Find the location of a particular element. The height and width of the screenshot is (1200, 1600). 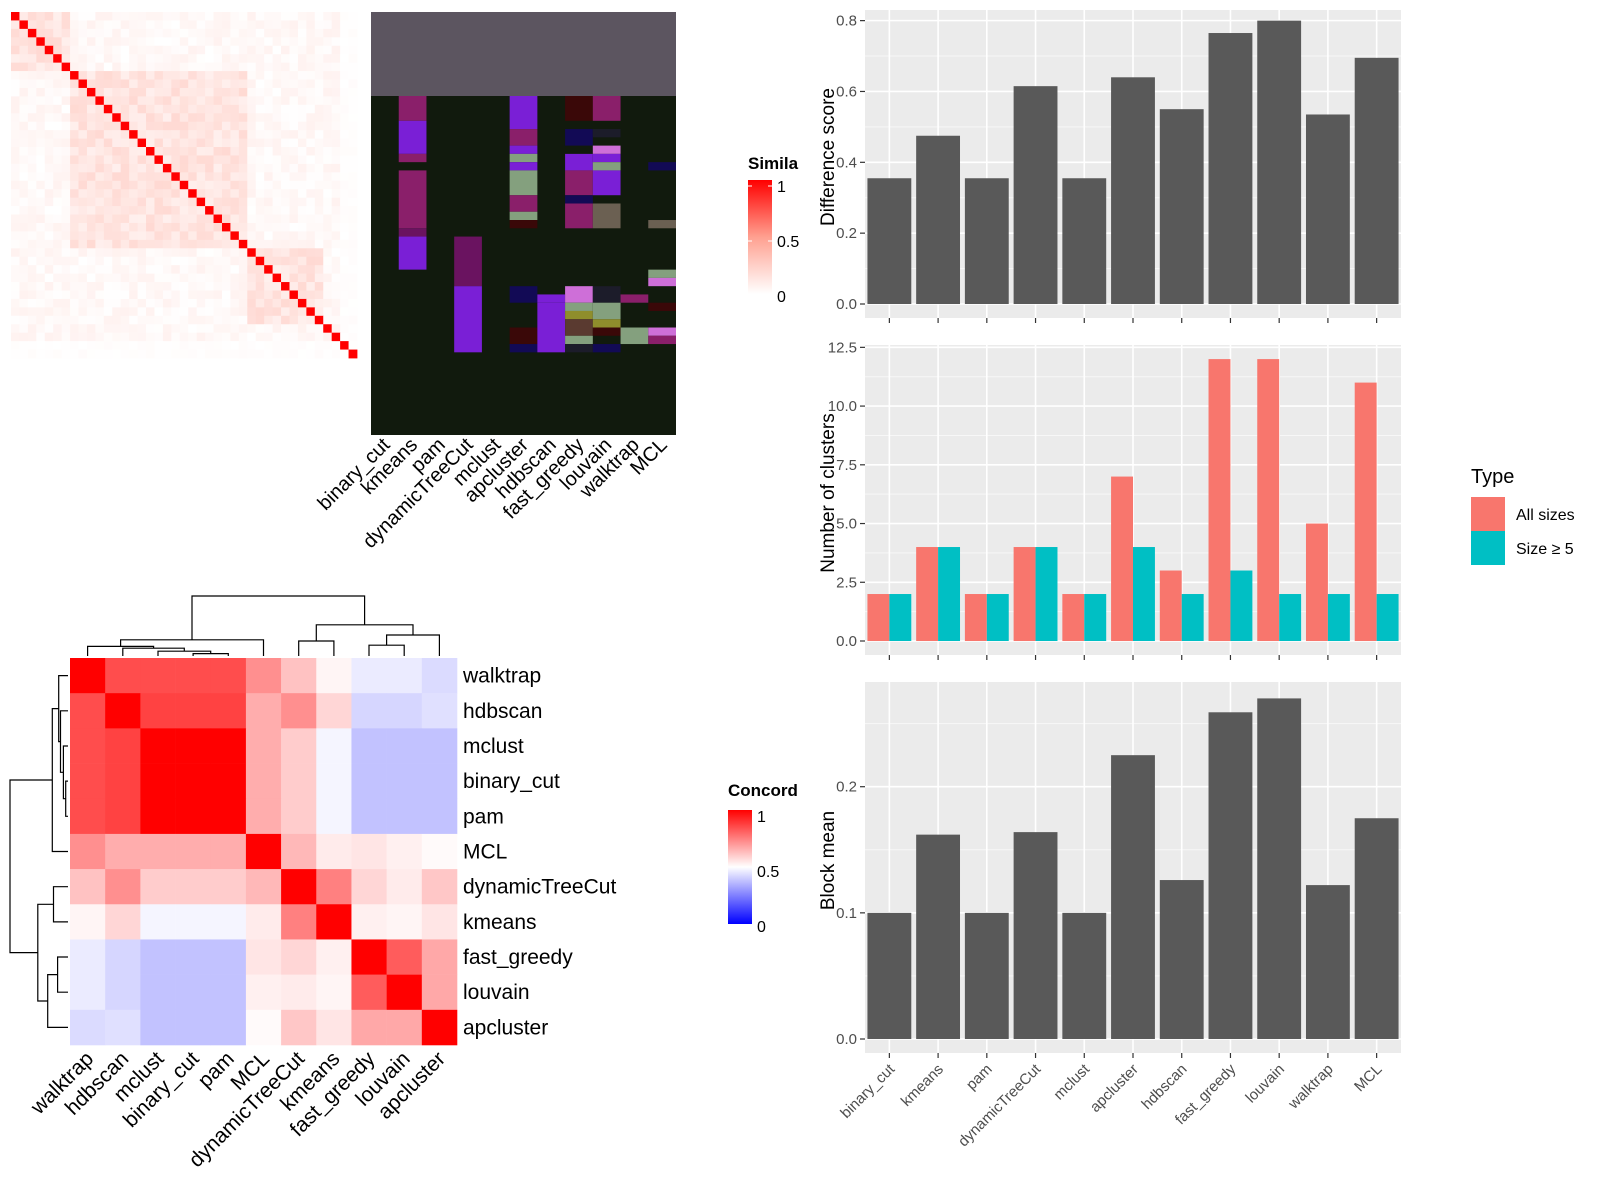

y-tick-label: 12.5 is located at coordinates (842, 347).